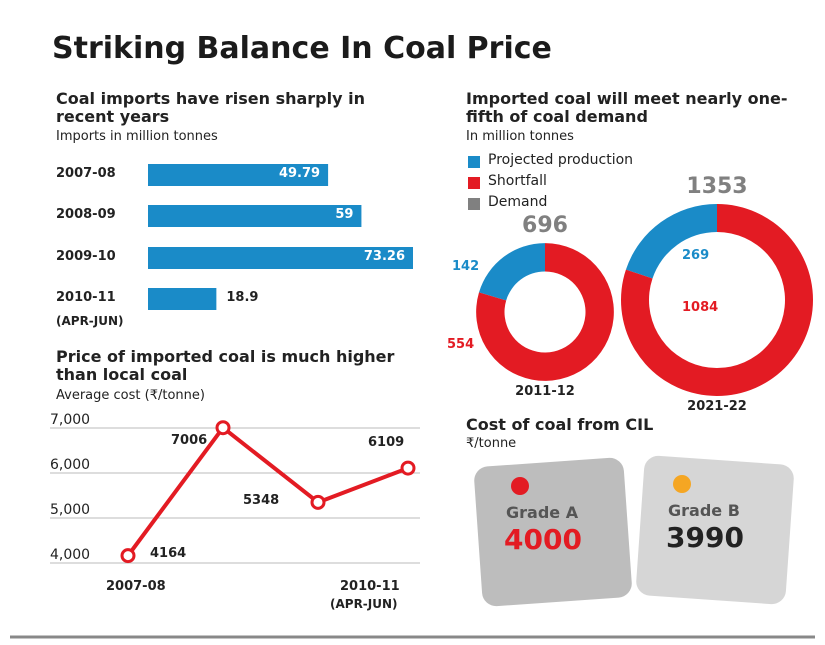 The width and height of the screenshot is (825, 645). What do you see at coordinates (518, 202) in the screenshot?
I see `legend-label: Demand` at bounding box center [518, 202].